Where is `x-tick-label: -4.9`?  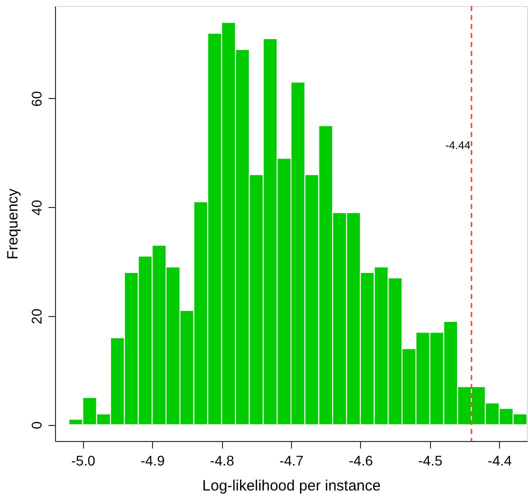
x-tick-label: -4.9 is located at coordinates (152, 460).